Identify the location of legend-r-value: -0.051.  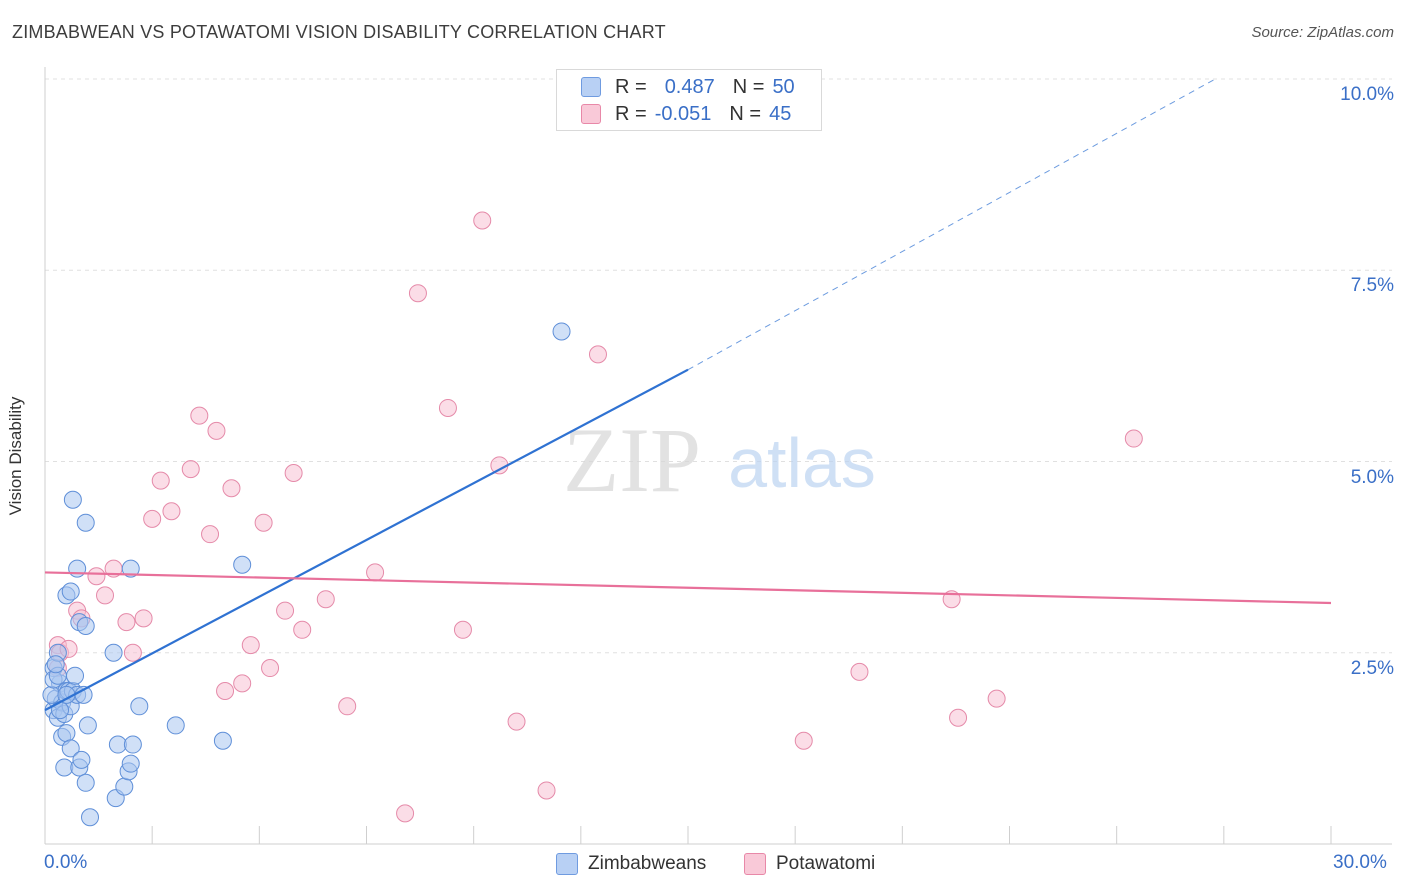
(683, 113).